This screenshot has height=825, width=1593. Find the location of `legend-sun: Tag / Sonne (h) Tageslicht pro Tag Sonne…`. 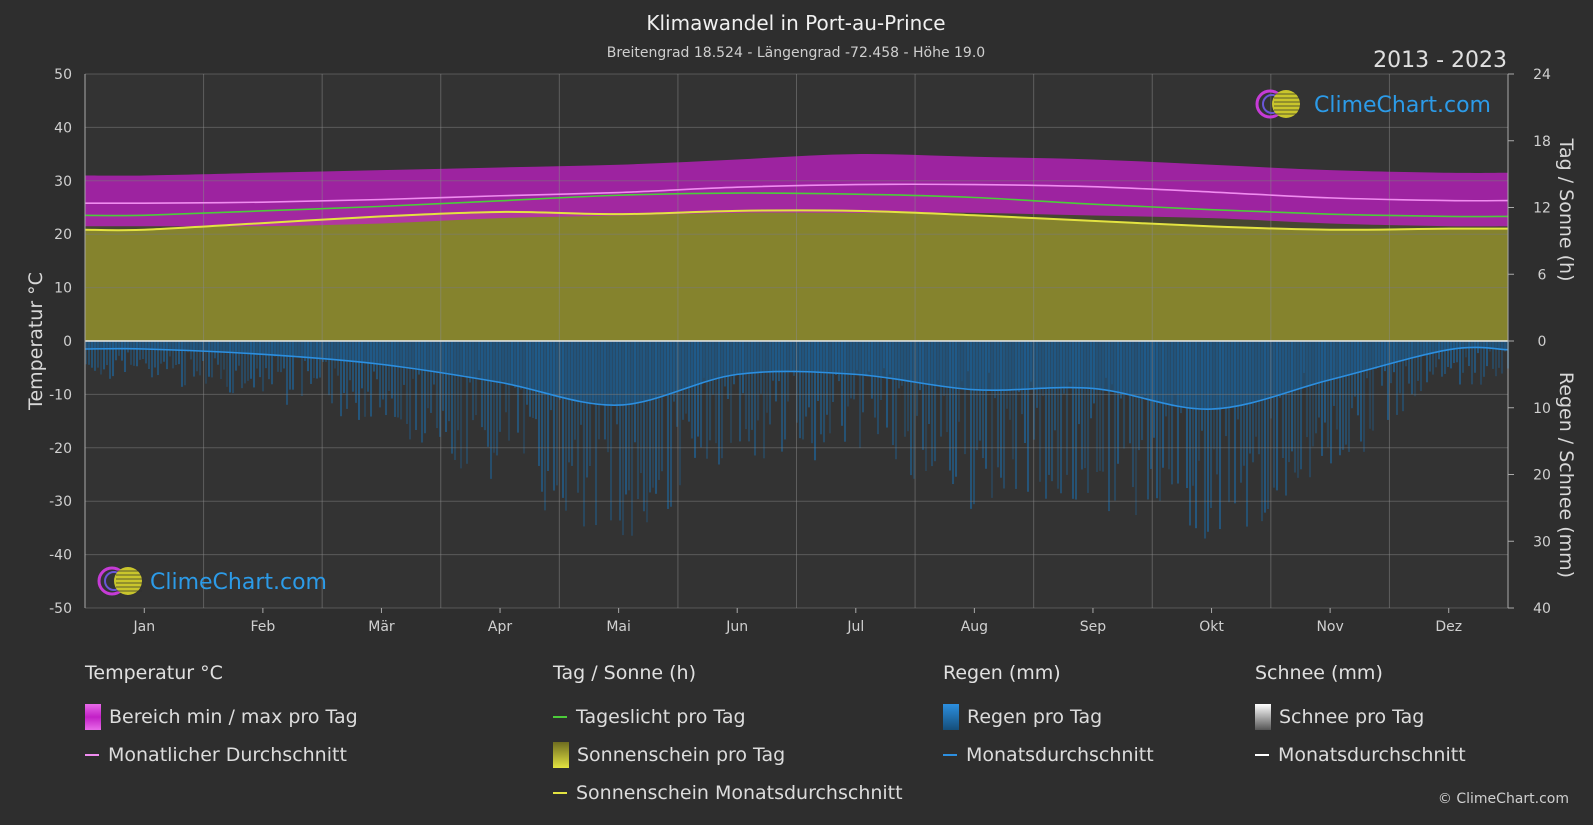

legend-sun: Tag / Sonne (h) Tageslicht pro Tag Sonne… is located at coordinates (728, 737).